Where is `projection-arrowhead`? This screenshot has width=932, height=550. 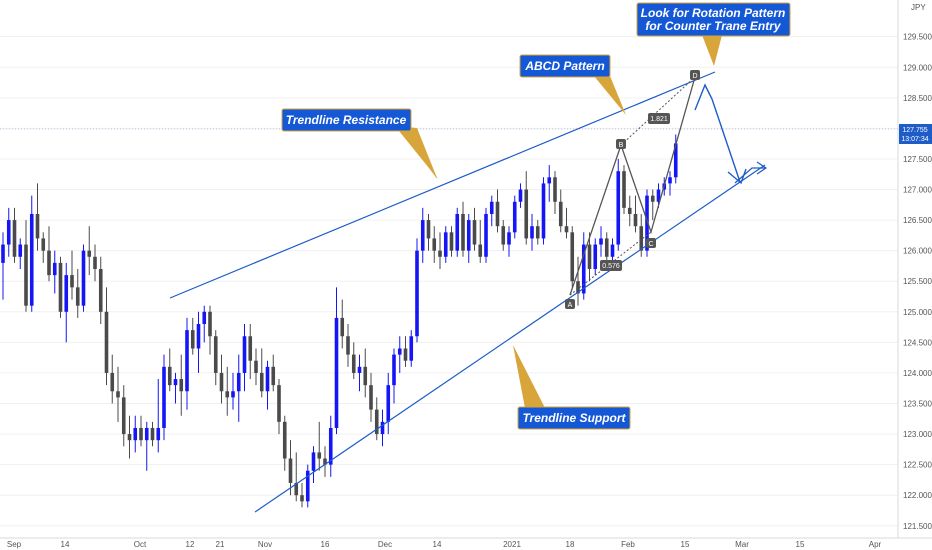
projection-arrowhead is located at coordinates (737, 176).